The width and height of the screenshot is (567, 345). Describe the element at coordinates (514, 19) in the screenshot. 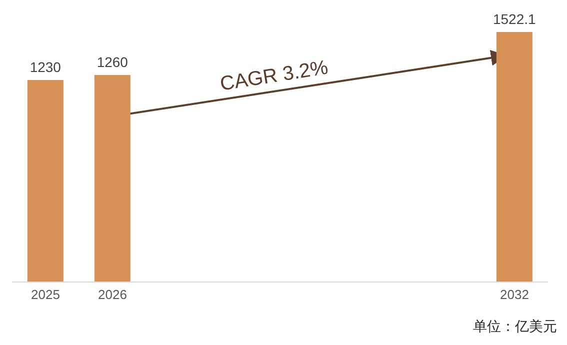

I see `data-label: 1522.1` at that location.